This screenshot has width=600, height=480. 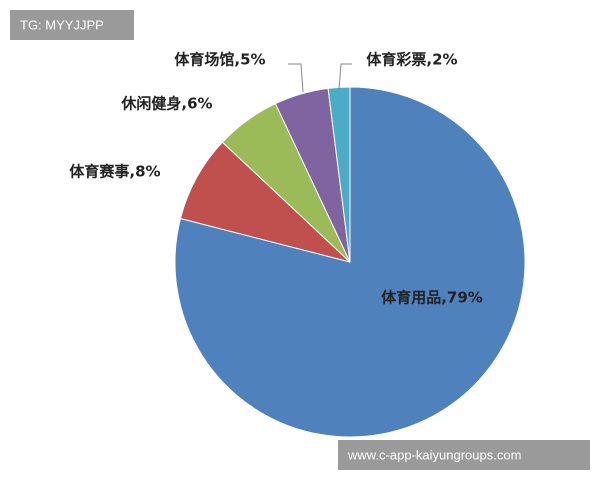 I want to click on data-label: 体育赛事,8%, so click(x=114, y=172).